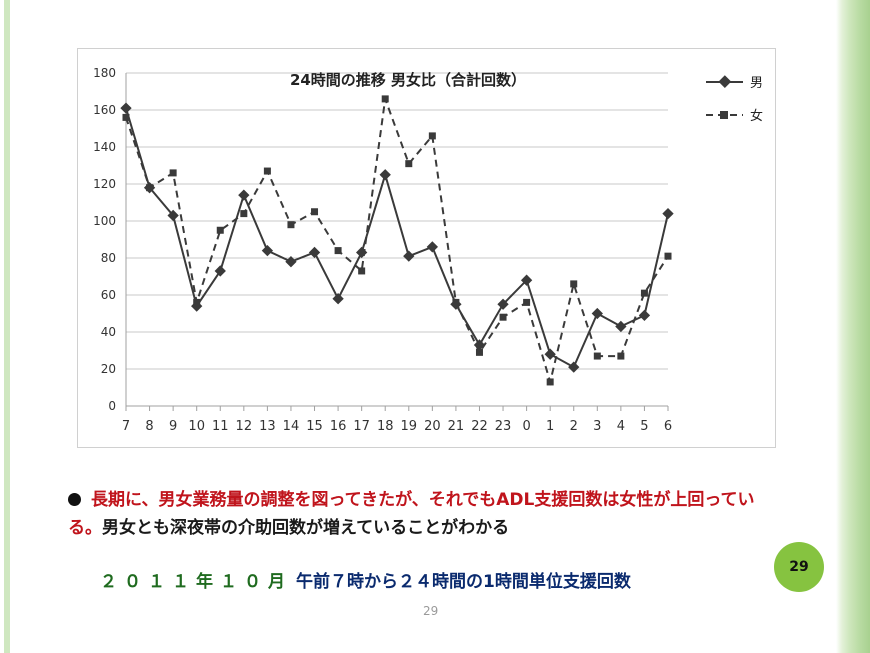 The width and height of the screenshot is (870, 653). Describe the element at coordinates (479, 426) in the screenshot. I see `x-tick-label: 22` at that location.